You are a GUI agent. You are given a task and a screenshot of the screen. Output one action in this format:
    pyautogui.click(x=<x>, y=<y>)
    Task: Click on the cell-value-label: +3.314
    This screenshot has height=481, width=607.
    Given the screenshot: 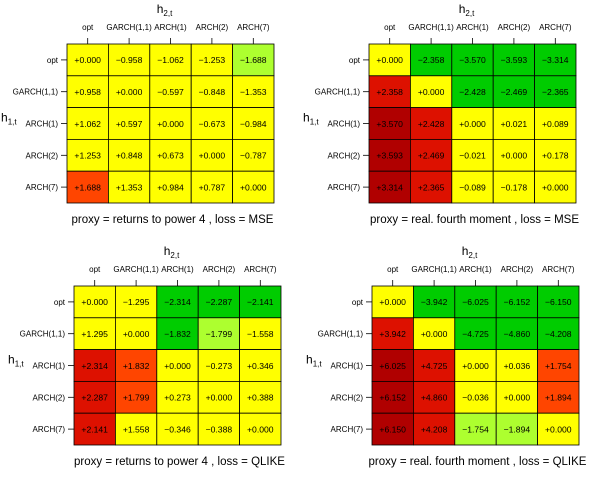 What is the action you would take?
    pyautogui.click(x=389, y=187)
    